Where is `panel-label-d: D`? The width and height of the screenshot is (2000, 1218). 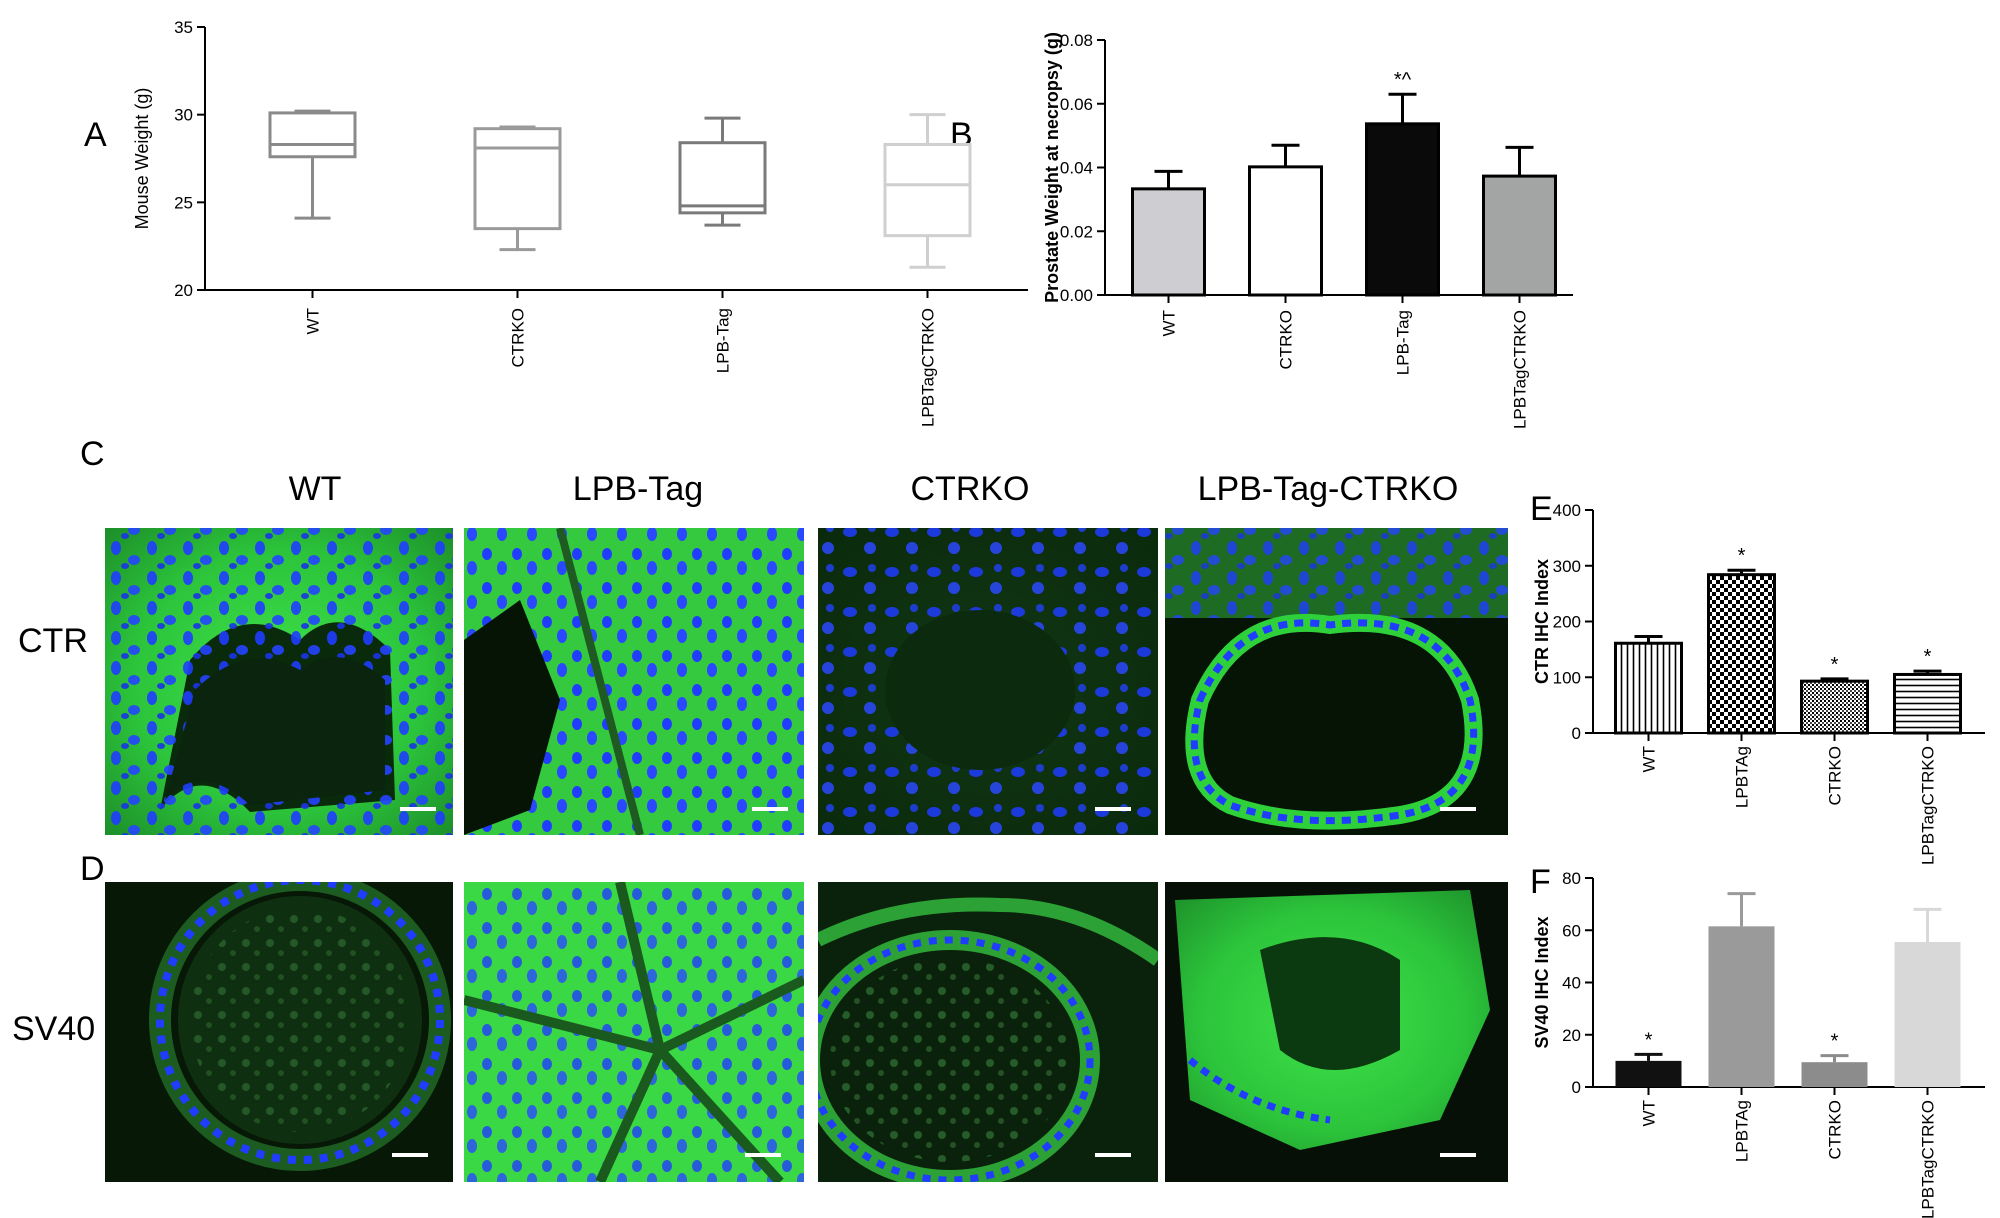
panel-label-d: D is located at coordinates (92, 869).